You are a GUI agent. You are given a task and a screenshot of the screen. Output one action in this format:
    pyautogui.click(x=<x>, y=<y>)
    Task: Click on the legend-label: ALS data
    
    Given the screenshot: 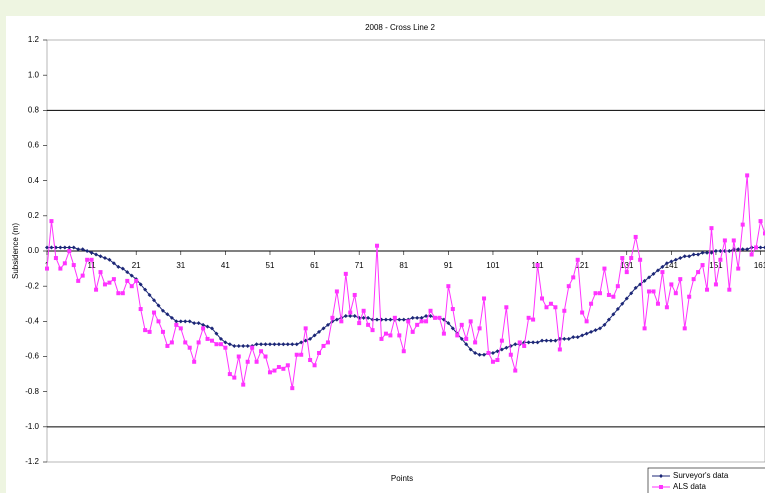 What is the action you would take?
    pyautogui.click(x=689, y=486)
    